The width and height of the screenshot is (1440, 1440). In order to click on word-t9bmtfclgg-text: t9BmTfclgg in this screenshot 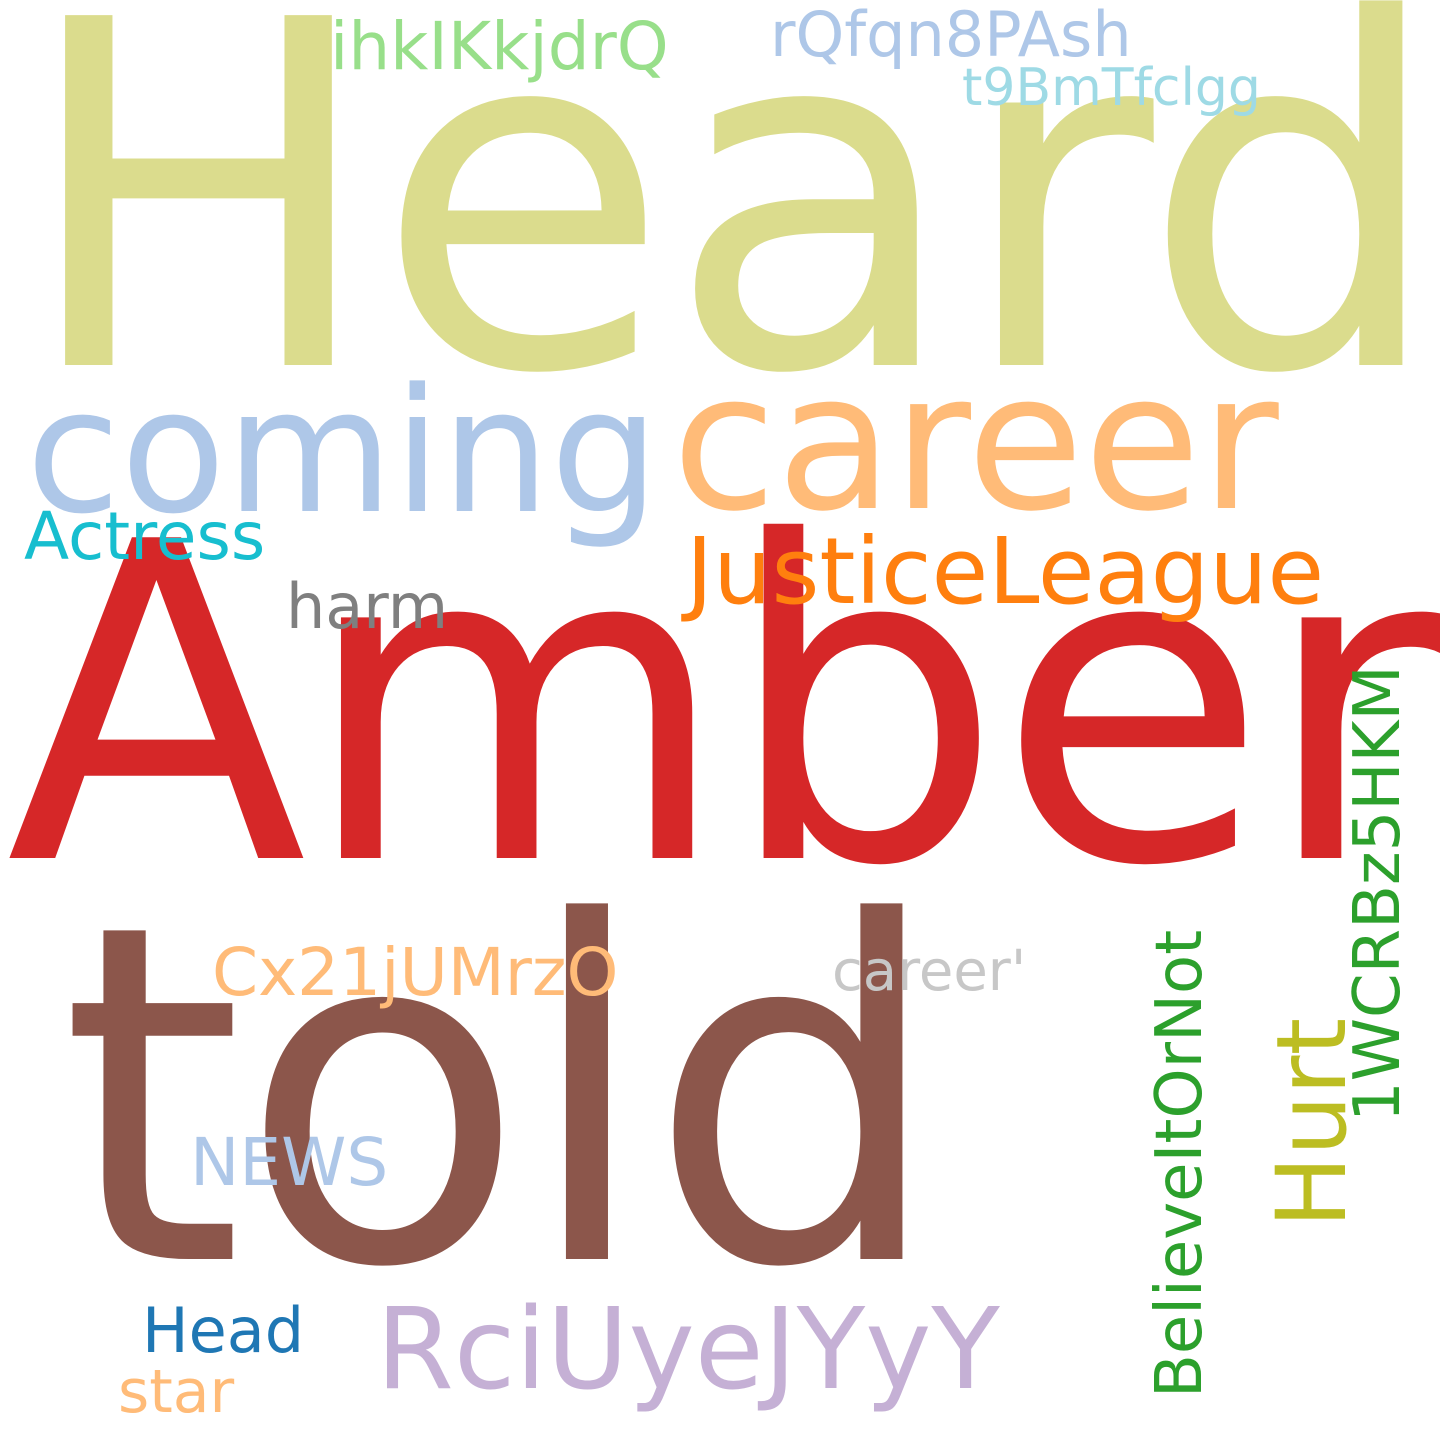, I will do `click(1111, 88)`.